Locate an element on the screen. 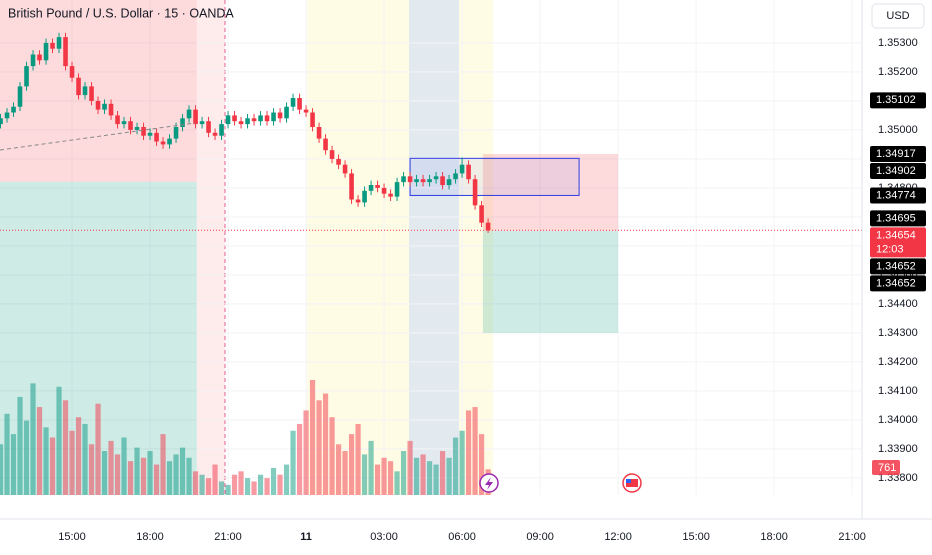 This screenshot has height=555, width=932. flag-icon is located at coordinates (632, 483).